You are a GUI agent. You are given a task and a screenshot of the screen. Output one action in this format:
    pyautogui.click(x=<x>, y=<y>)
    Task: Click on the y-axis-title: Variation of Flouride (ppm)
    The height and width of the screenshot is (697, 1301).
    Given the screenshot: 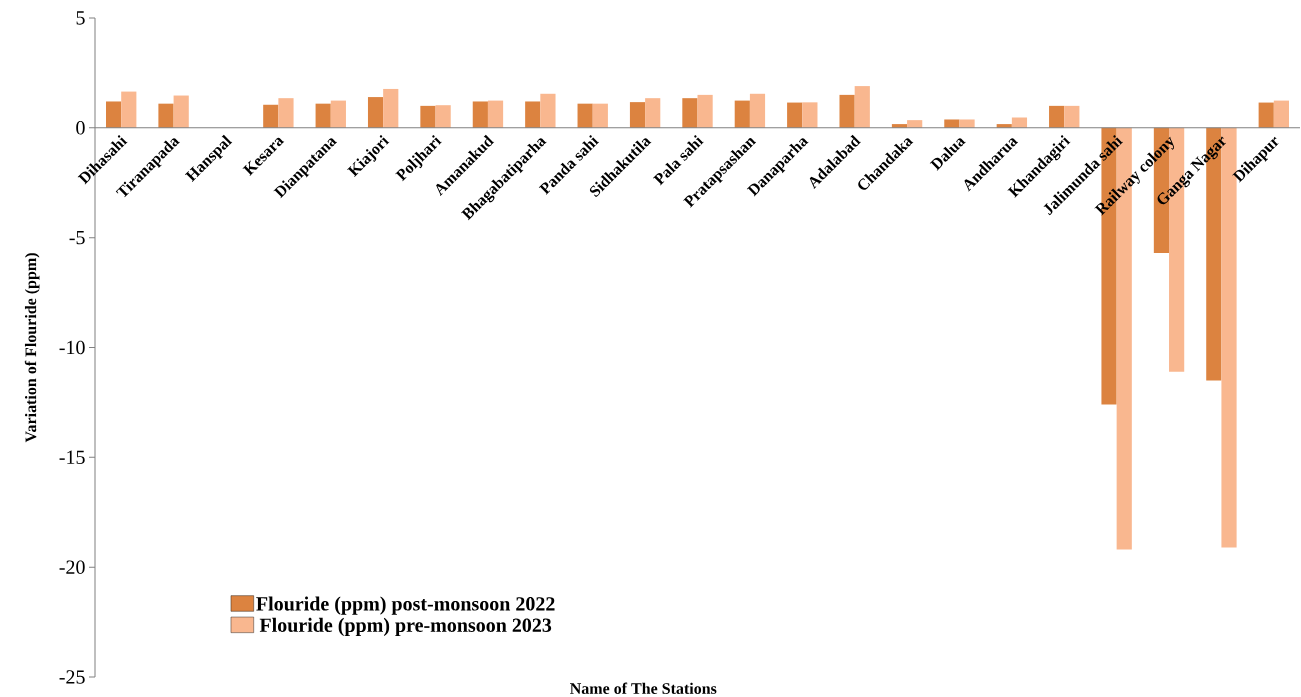 What is the action you would take?
    pyautogui.click(x=32, y=348)
    